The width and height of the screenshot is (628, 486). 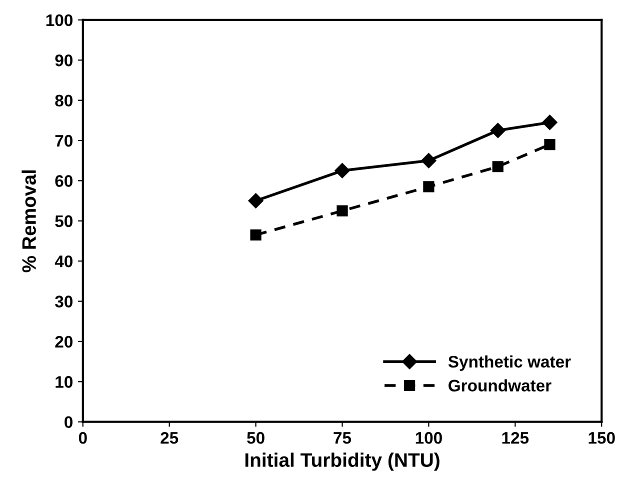 What do you see at coordinates (63, 221) in the screenshot?
I see `y-tick-label: 50` at bounding box center [63, 221].